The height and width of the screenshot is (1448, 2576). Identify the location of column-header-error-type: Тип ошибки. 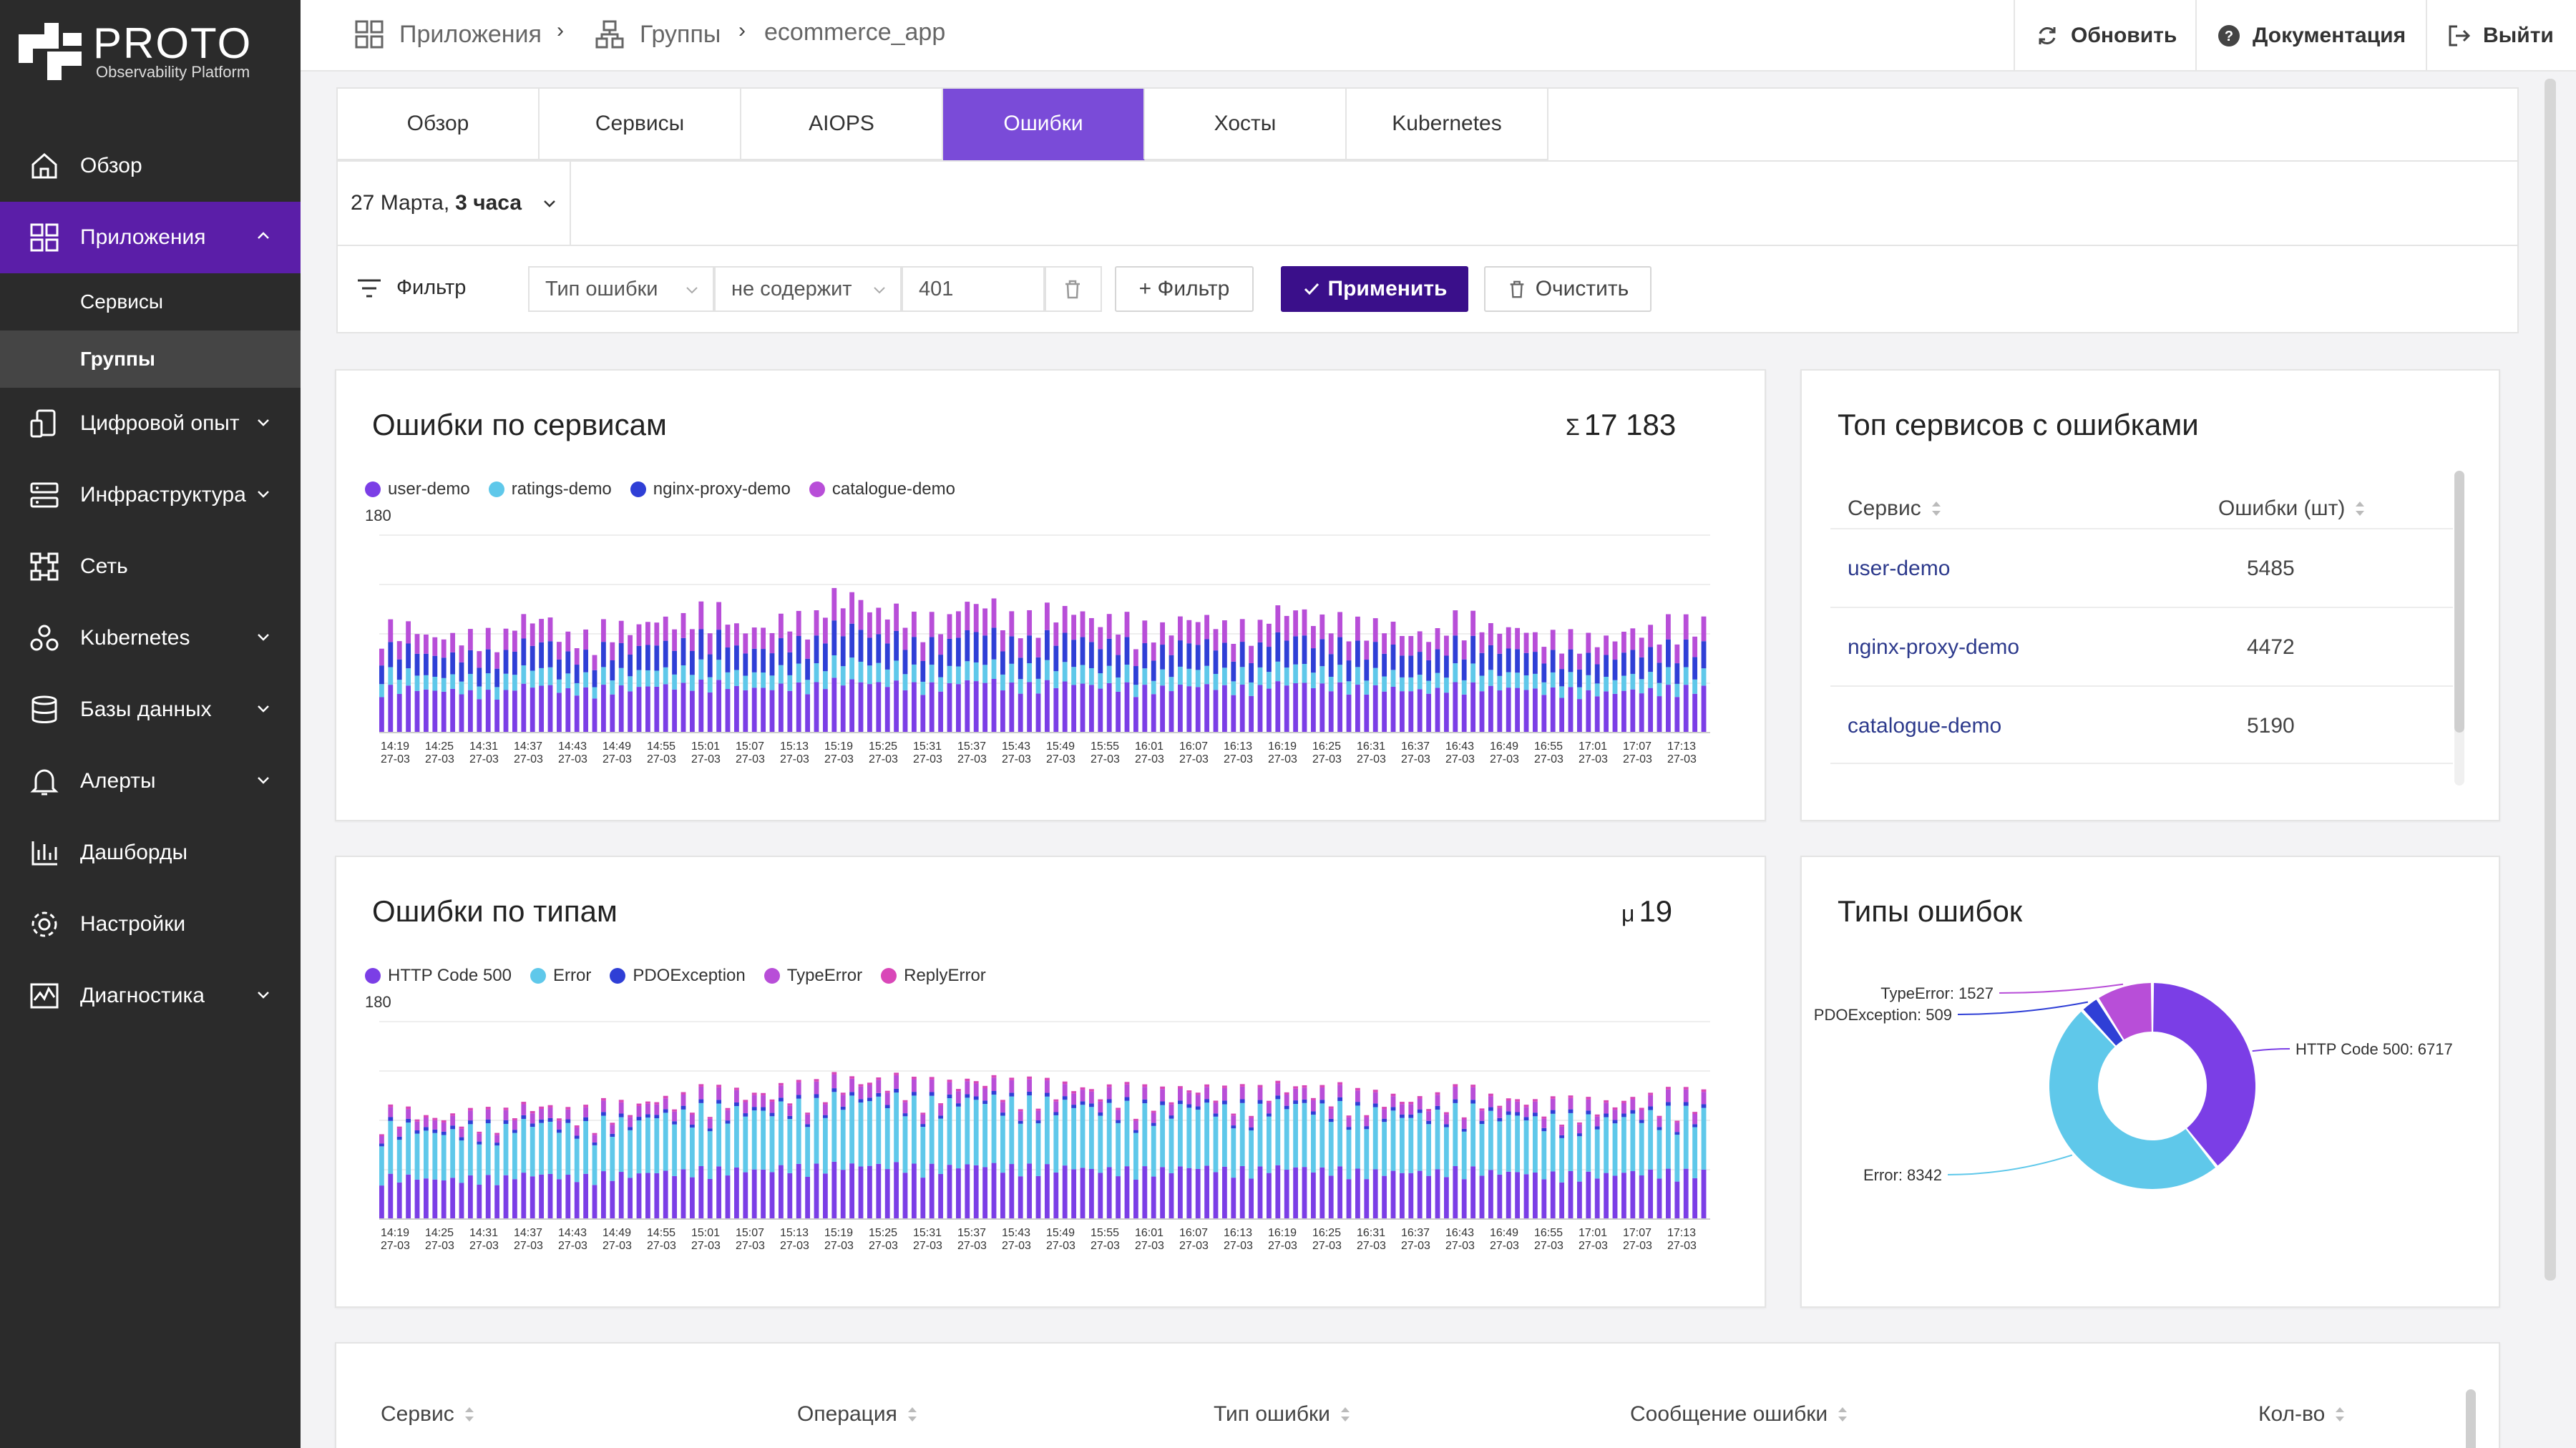
(1283, 1414).